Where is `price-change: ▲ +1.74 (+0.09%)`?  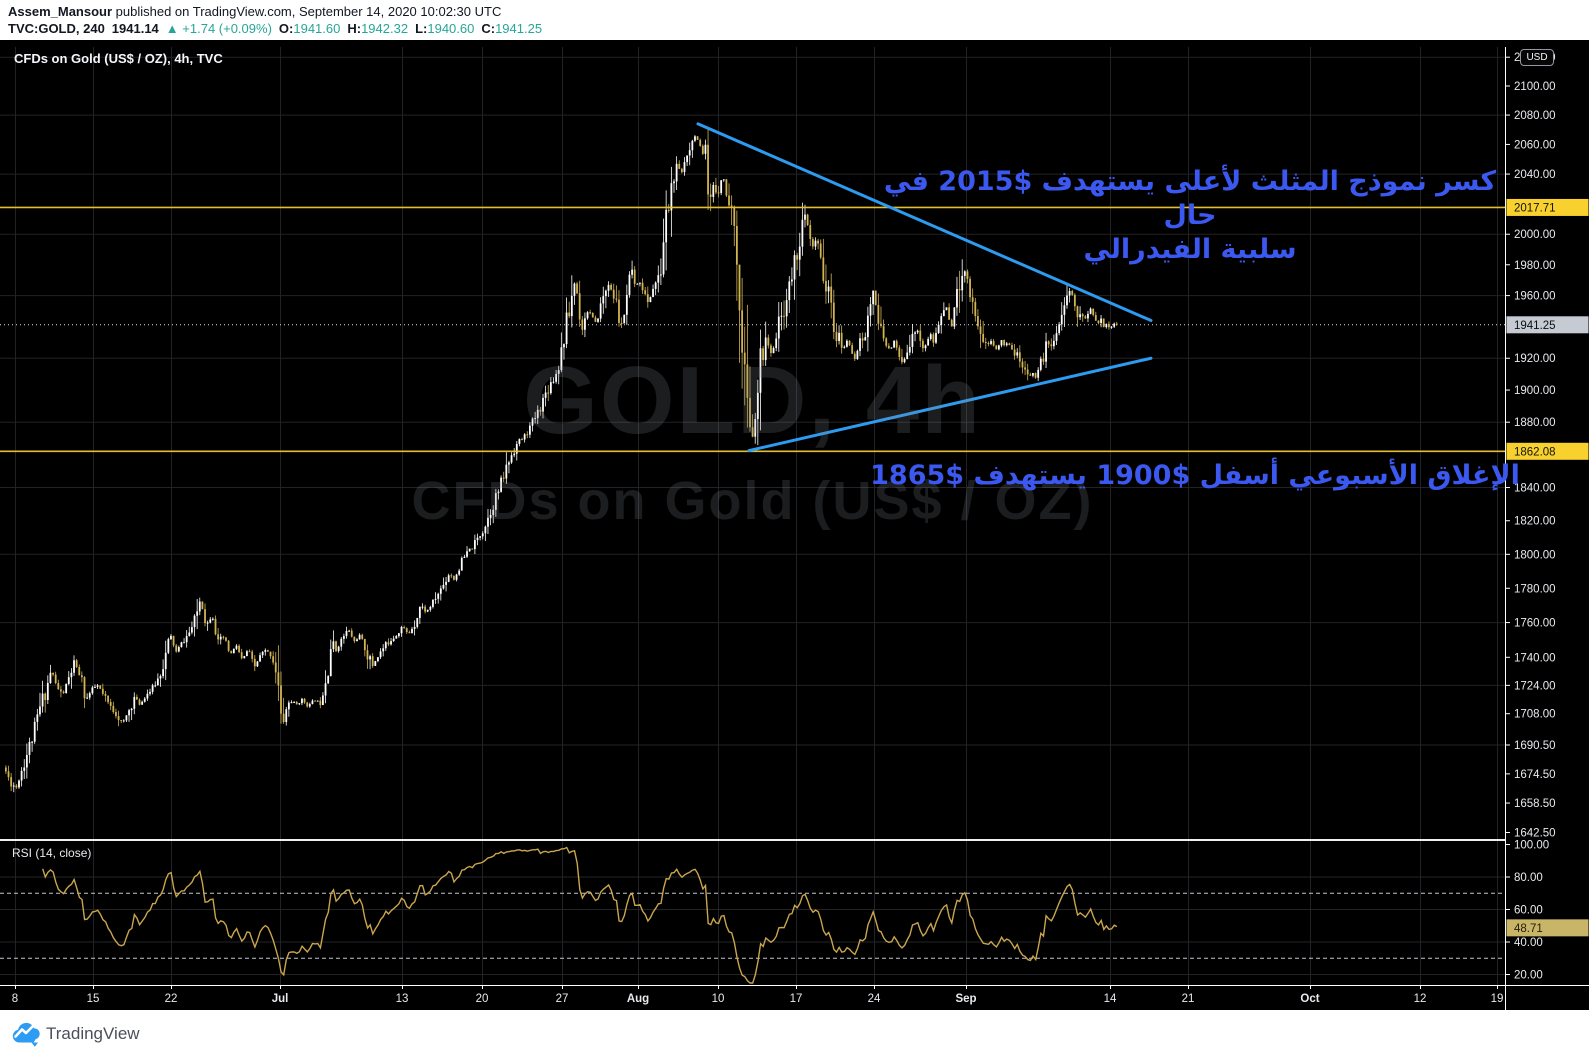
price-change: ▲ +1.74 (+0.09%) is located at coordinates (218, 28).